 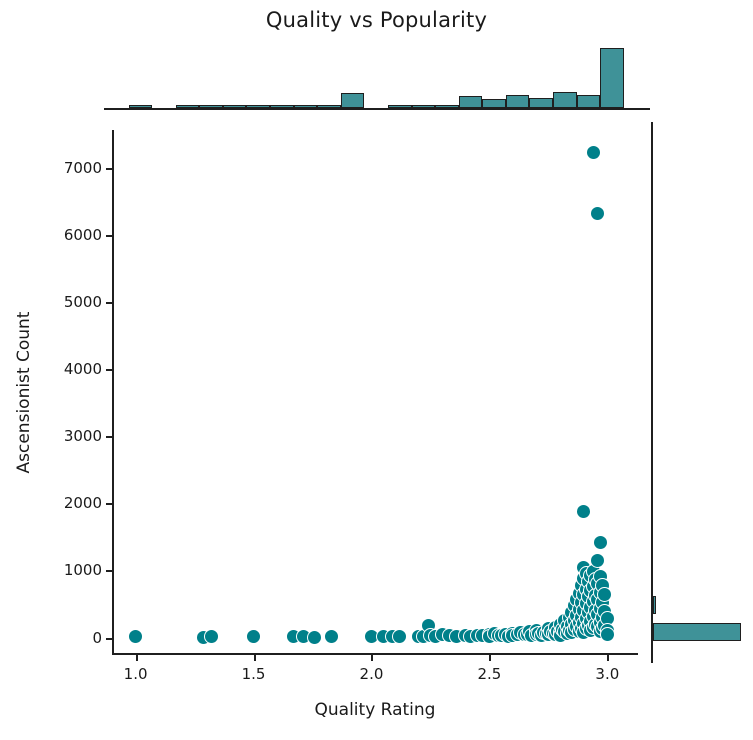 I want to click on chart-title: Quality vs Popularity, so click(x=376, y=20).